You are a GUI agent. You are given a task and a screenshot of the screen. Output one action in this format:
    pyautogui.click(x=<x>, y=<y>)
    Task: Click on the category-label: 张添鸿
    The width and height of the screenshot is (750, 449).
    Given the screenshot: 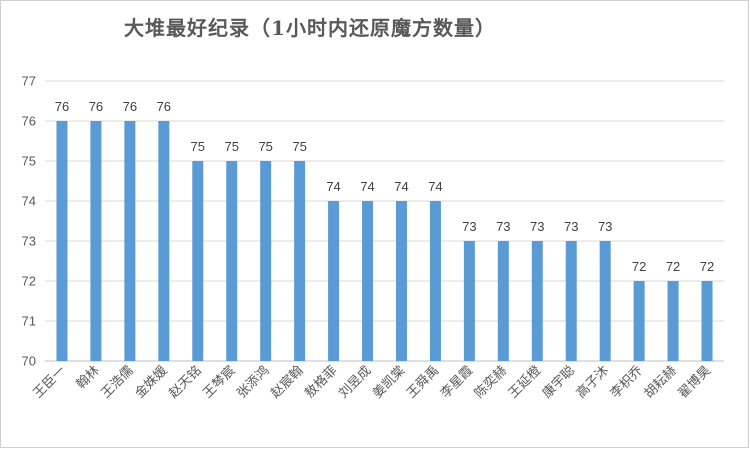 What is the action you would take?
    pyautogui.click(x=253, y=382)
    